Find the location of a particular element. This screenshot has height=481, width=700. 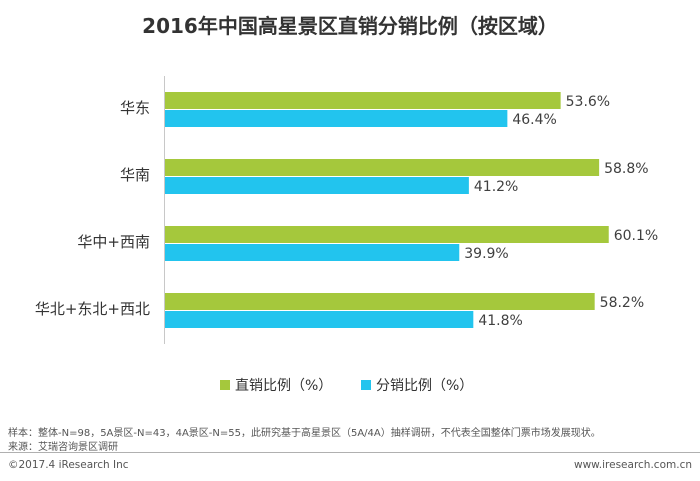

data-label: 60.1% is located at coordinates (636, 236).